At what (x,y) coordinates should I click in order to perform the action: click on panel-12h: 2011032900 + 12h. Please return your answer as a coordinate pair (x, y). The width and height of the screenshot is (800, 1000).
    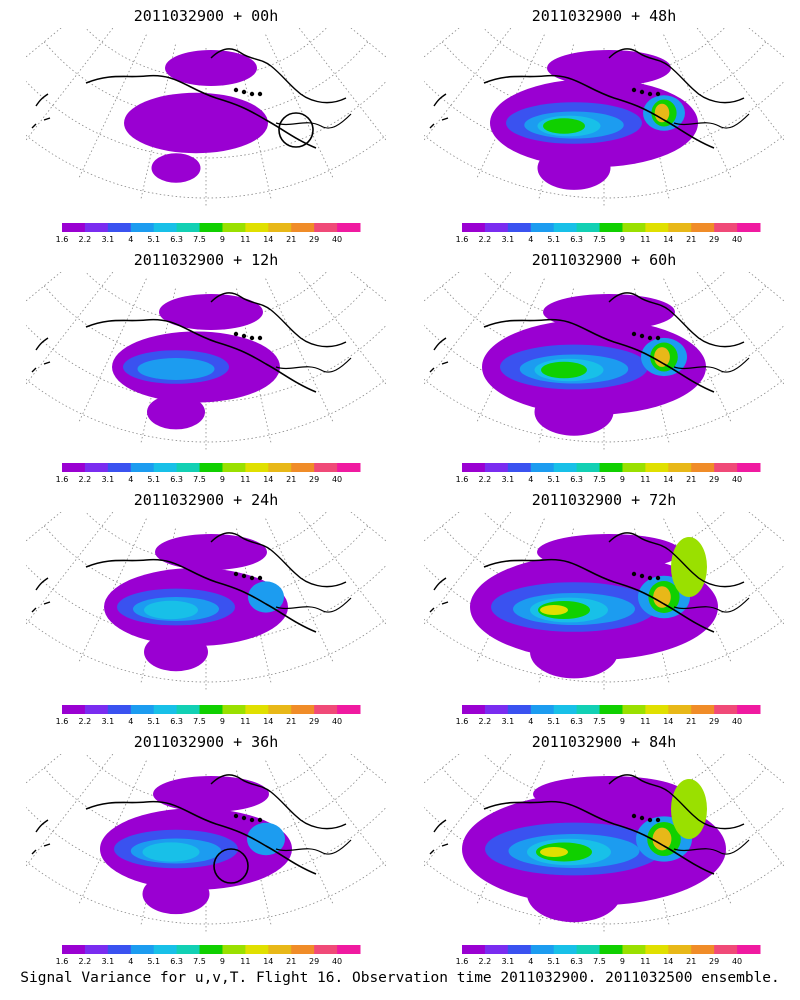
    Looking at the image, I should click on (206, 370).